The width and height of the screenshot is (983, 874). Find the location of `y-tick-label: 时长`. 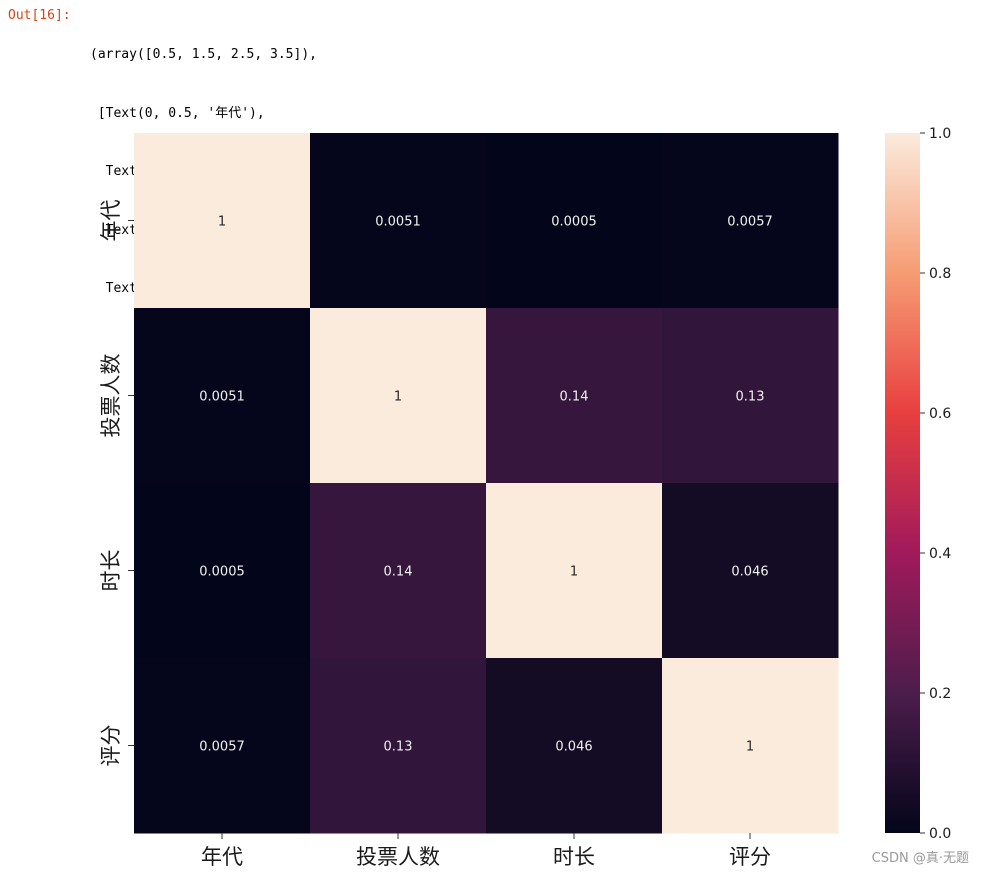

y-tick-label: 时长 is located at coordinates (111, 571).